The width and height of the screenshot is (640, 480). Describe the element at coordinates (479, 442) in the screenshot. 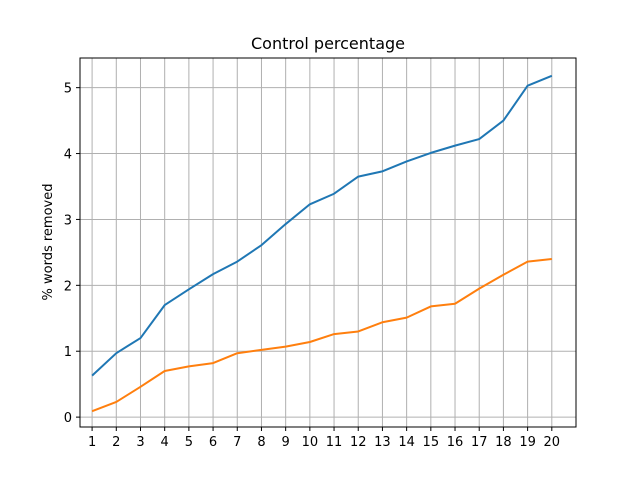

I see `x-tick-label: 17` at that location.